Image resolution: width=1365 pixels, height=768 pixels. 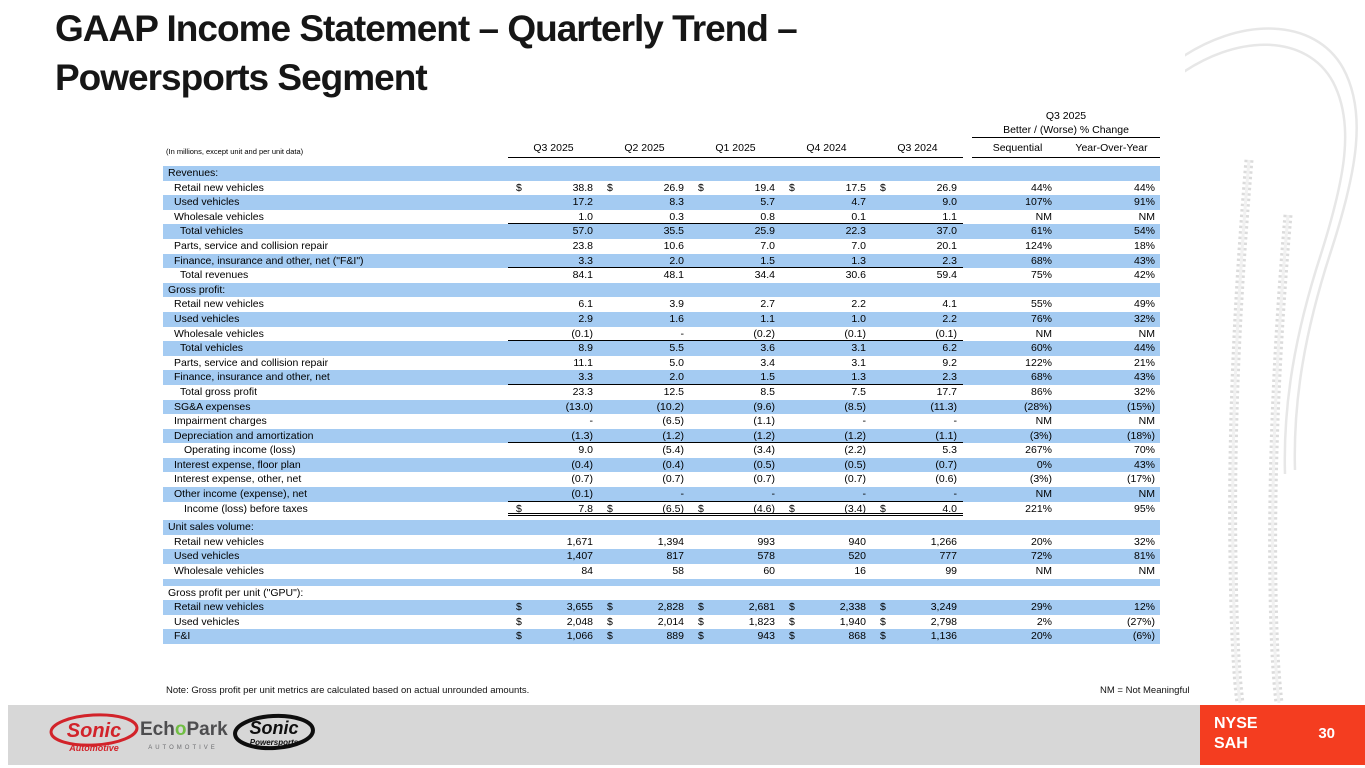 What do you see at coordinates (212, 406) in the screenshot?
I see `row-label: SG&A expenses` at bounding box center [212, 406].